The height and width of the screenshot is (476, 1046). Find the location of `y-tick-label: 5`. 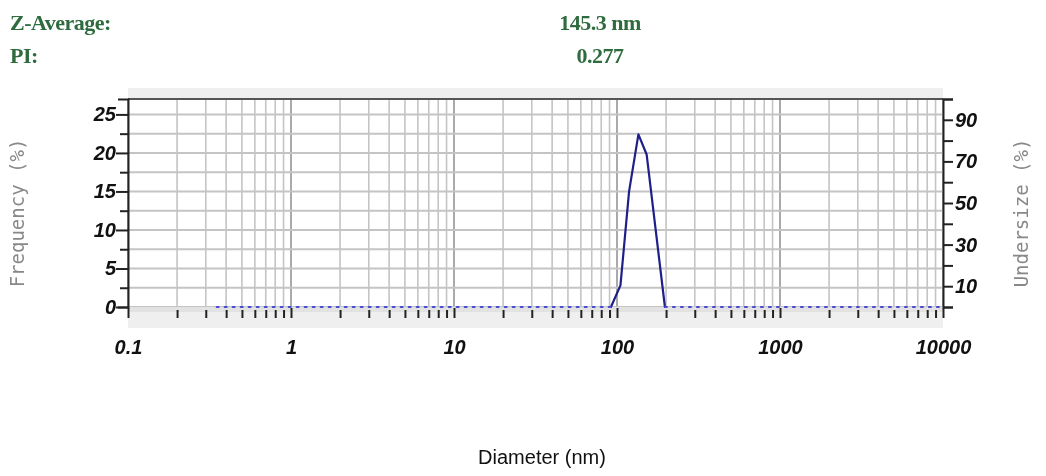

y-tick-label: 5 is located at coordinates (110, 268).